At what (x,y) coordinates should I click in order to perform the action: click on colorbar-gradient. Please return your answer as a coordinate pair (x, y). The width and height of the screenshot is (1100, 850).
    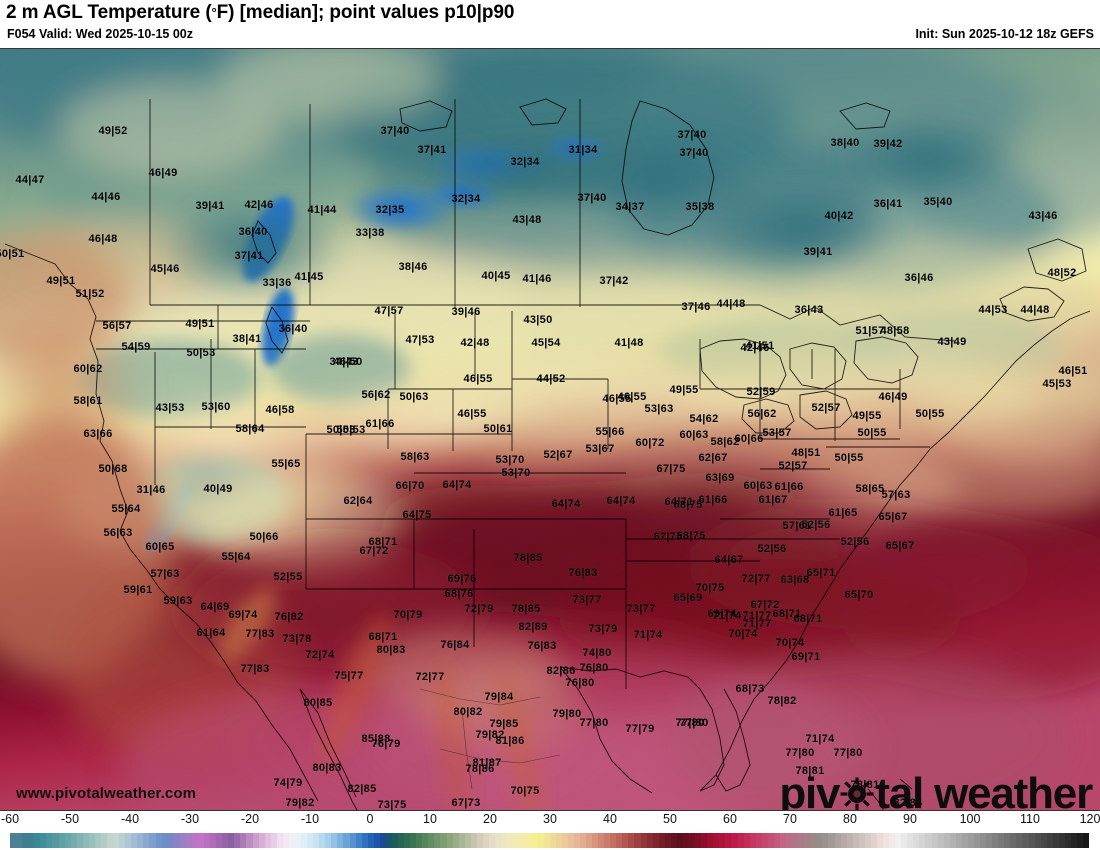
    Looking at the image, I should click on (550, 840).